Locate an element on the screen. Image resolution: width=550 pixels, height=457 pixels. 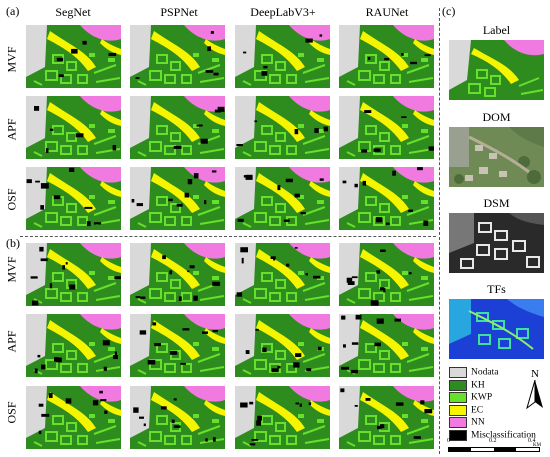
result-tile-a-mvf-pspnet is located at coordinates (177, 56).